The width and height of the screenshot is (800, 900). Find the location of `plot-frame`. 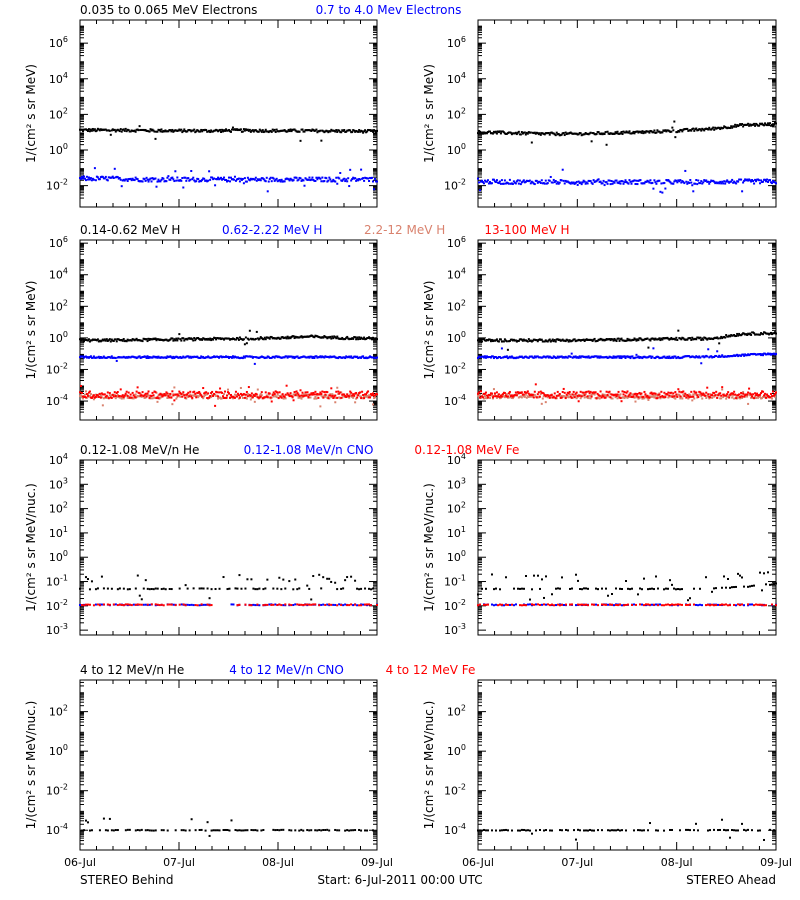

plot-frame is located at coordinates (228, 547).